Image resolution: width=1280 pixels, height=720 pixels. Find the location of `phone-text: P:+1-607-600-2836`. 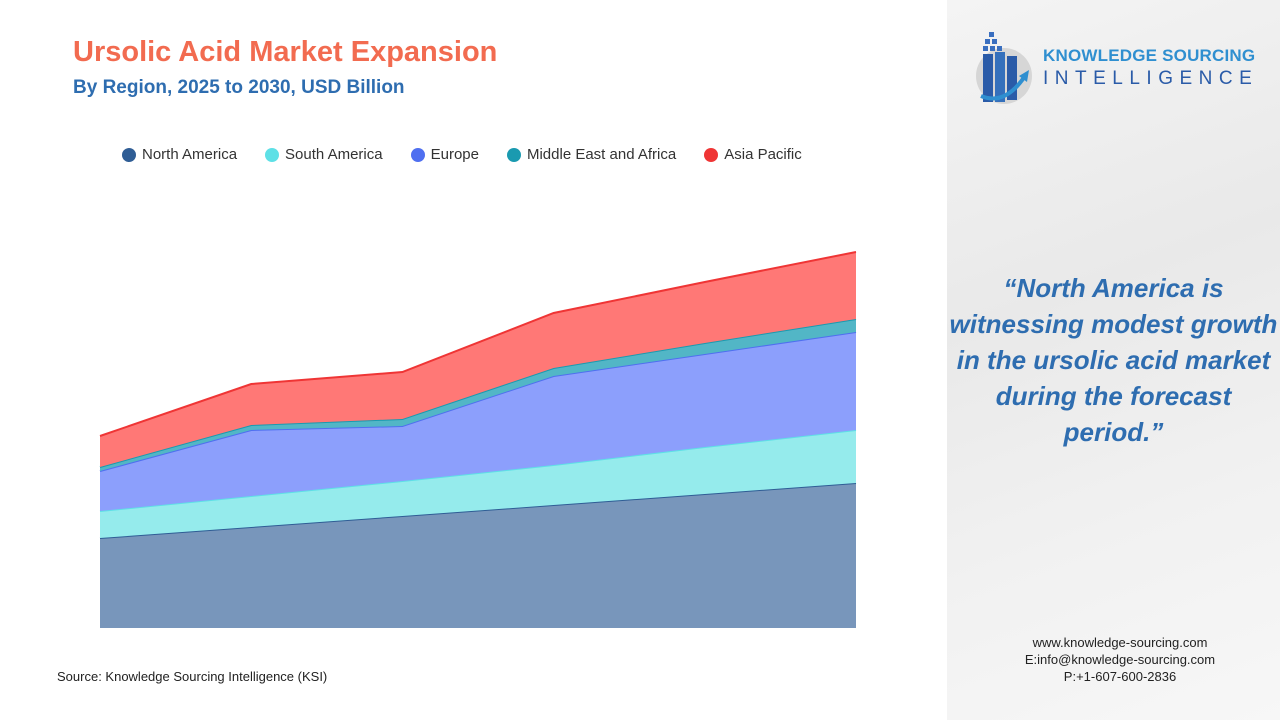

phone-text: P:+1-607-600-2836 is located at coordinates (1120, 676).